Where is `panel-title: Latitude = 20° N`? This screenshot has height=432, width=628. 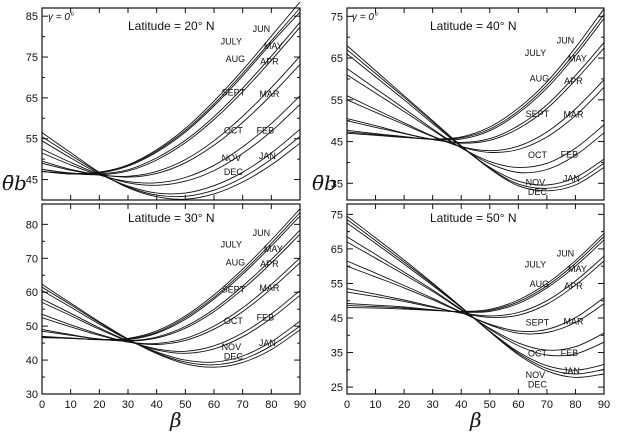
panel-title: Latitude = 20° N is located at coordinates (171, 26).